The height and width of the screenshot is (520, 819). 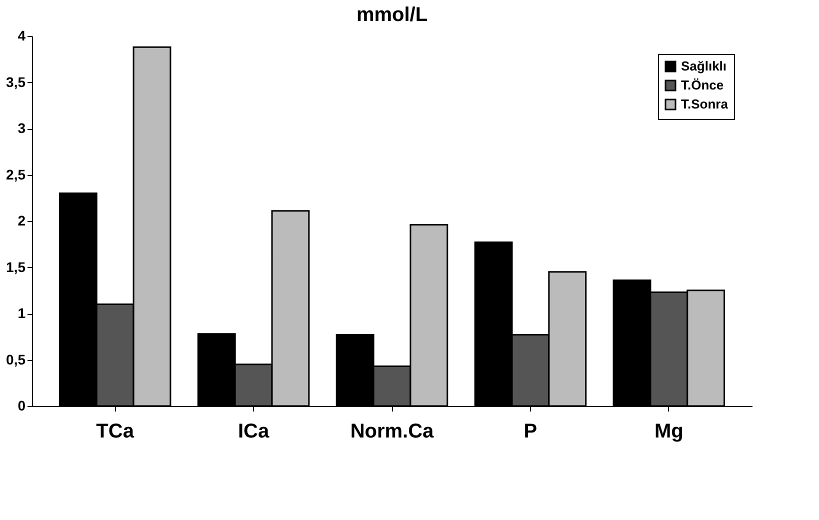 I want to click on y-tick-label: 1,5, so click(x=16, y=266).